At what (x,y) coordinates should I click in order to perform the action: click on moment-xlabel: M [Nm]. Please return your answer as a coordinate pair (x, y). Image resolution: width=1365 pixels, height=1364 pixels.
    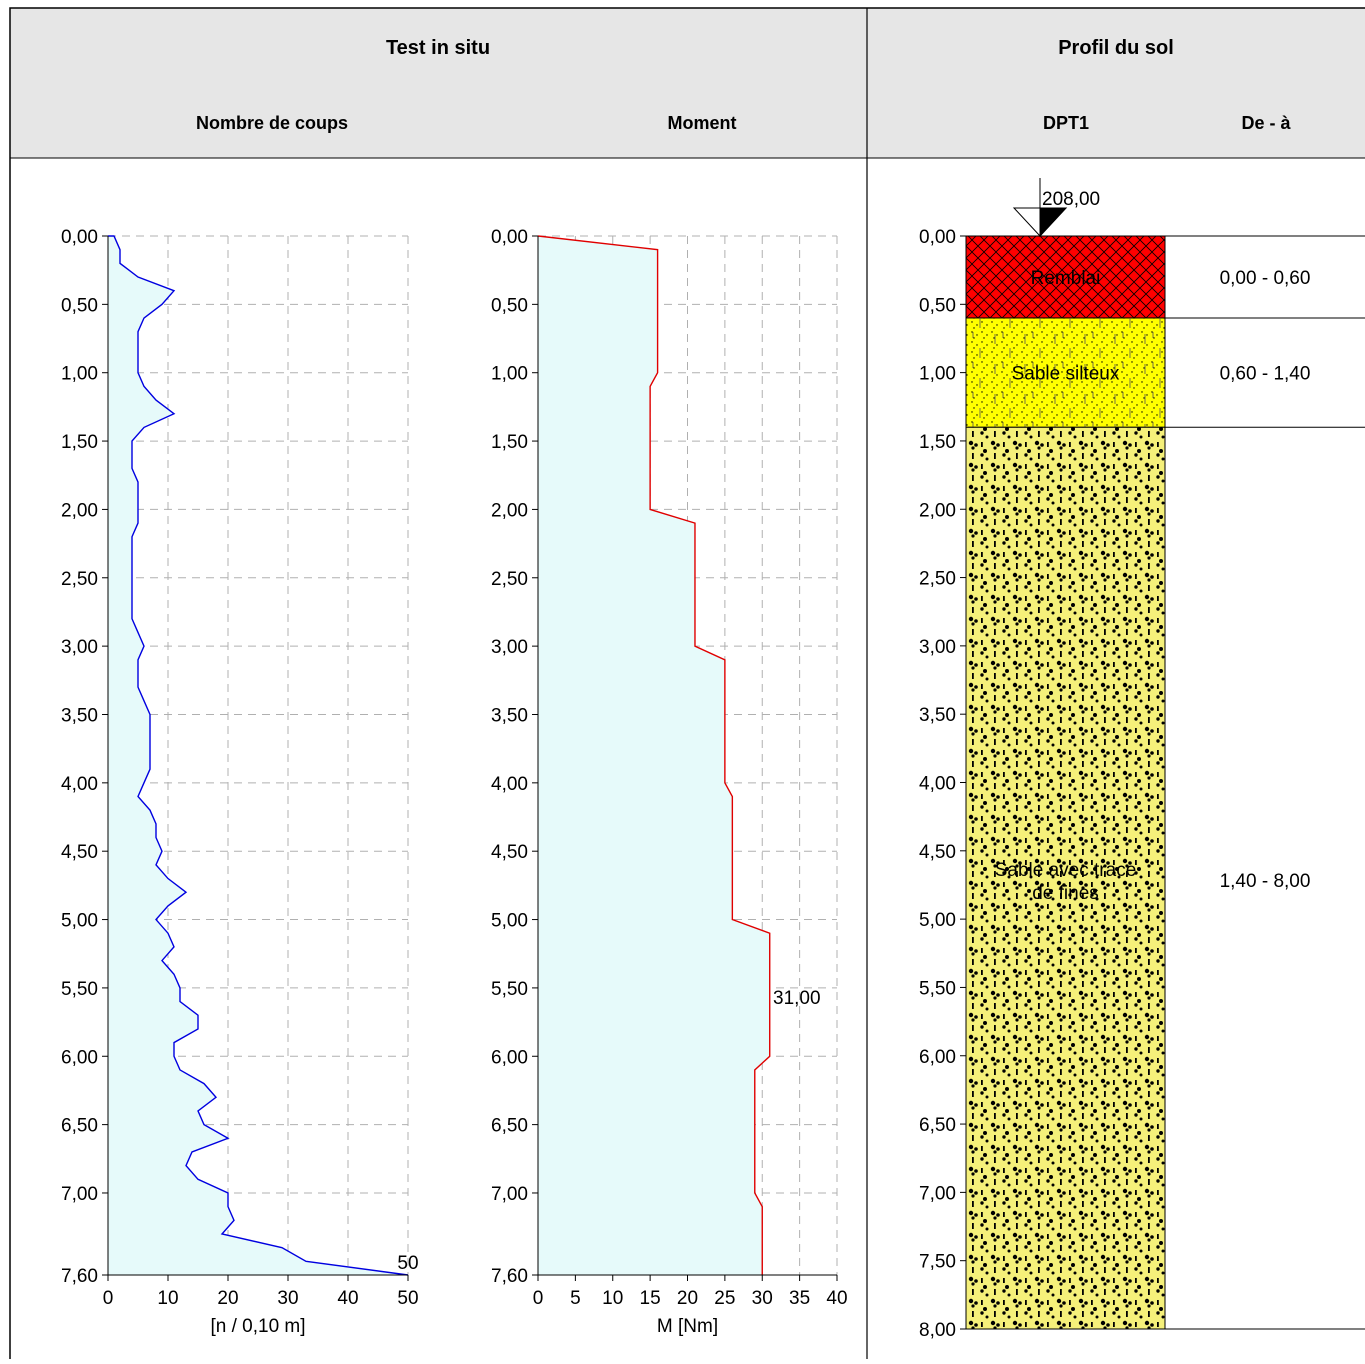
    Looking at the image, I should click on (687, 1326).